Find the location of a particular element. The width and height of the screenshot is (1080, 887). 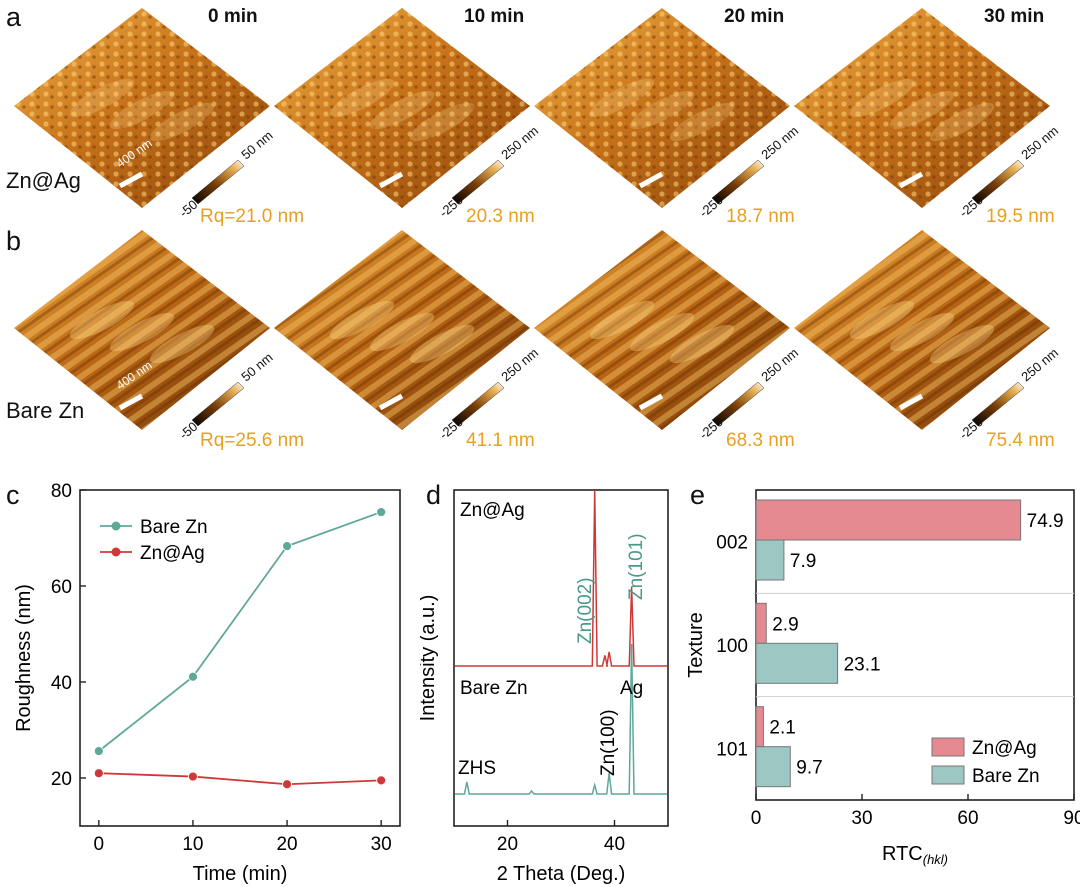

plot-frame is located at coordinates (240, 658).